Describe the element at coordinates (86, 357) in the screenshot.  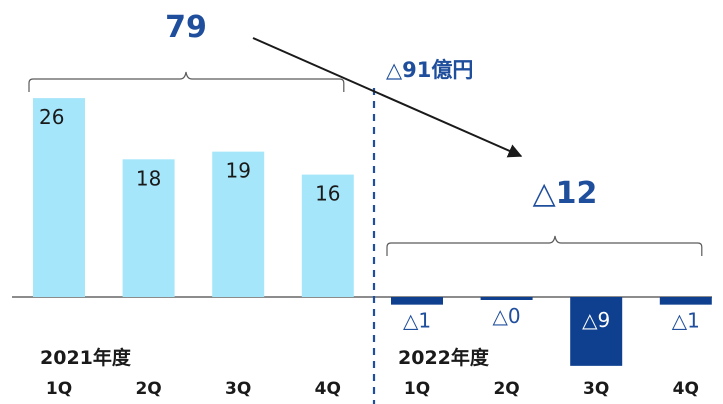
I see `fiscal-year-label: 2021年度` at that location.